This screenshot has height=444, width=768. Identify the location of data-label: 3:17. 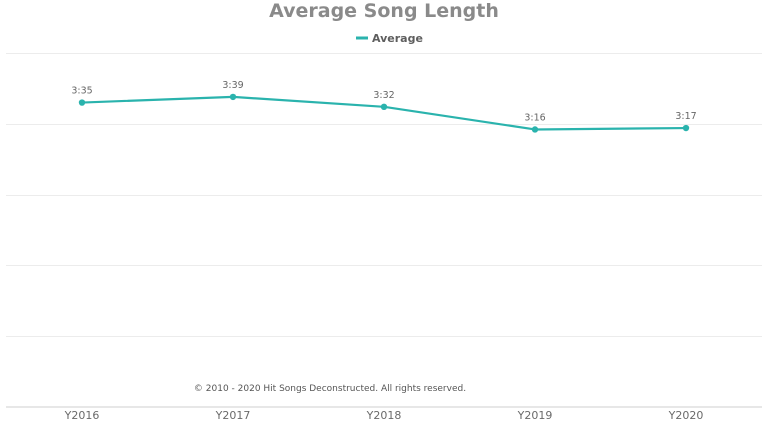
(685, 116).